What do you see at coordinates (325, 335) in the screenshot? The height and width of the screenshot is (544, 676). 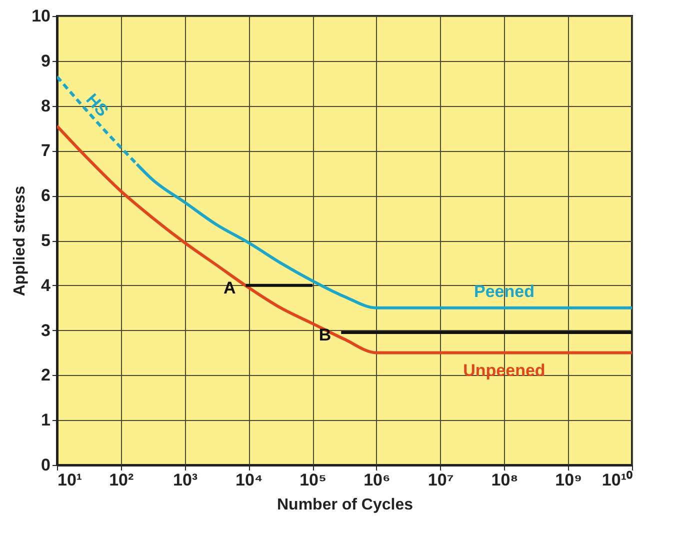 I see `annotation: B` at bounding box center [325, 335].